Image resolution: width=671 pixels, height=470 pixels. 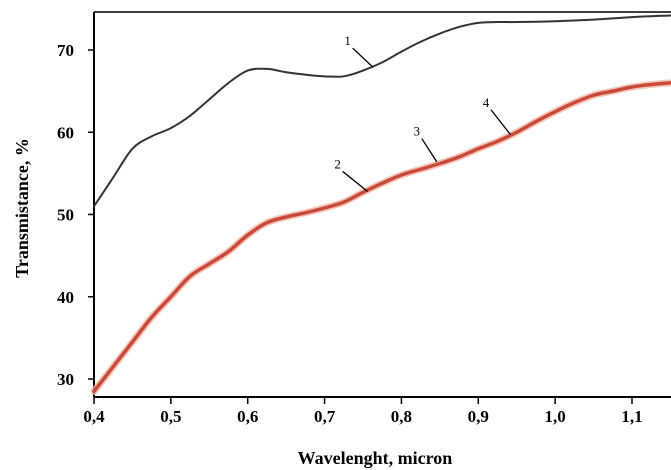 What do you see at coordinates (555, 416) in the screenshot?
I see `x-tick-label: 1,0` at bounding box center [555, 416].